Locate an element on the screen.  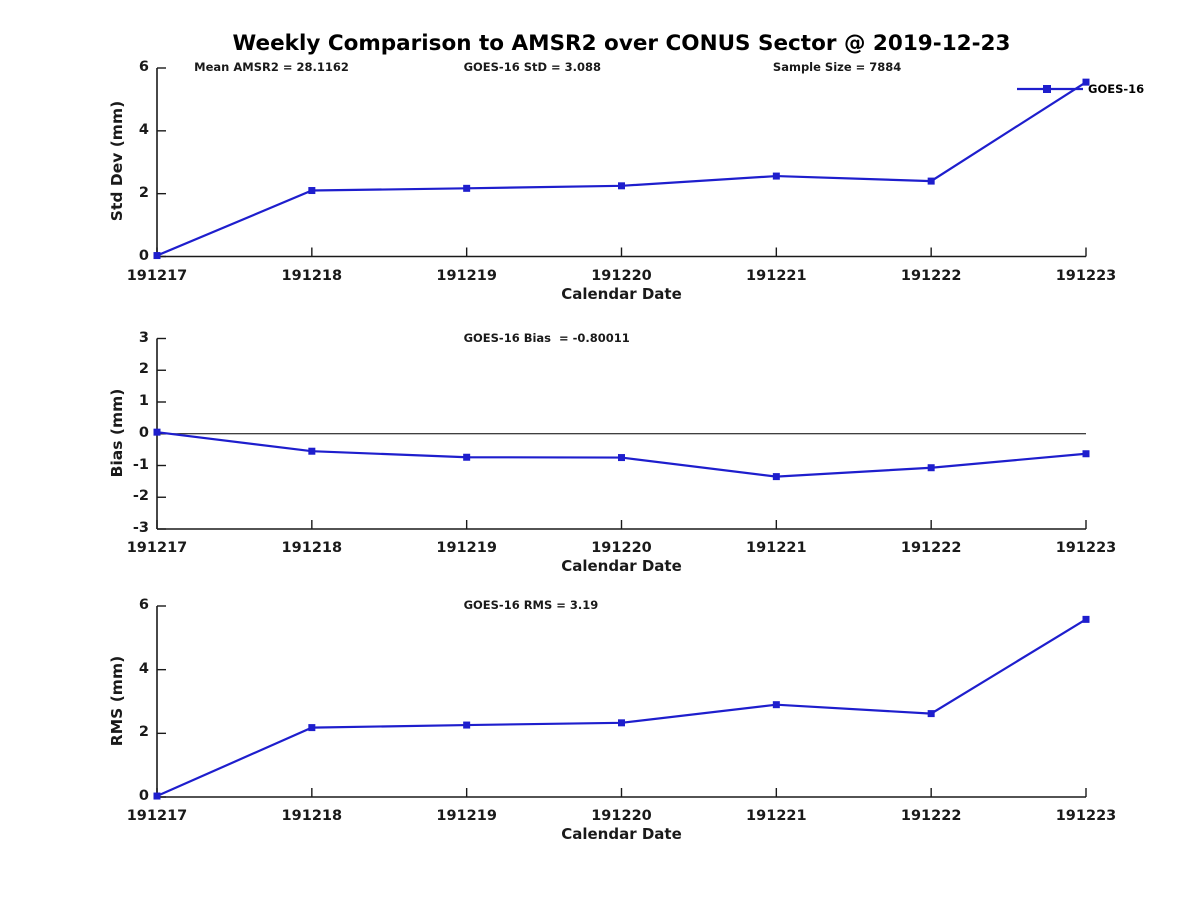
bias-annotation: GOES-16 Bias = -0.80011 is located at coordinates (546, 337).